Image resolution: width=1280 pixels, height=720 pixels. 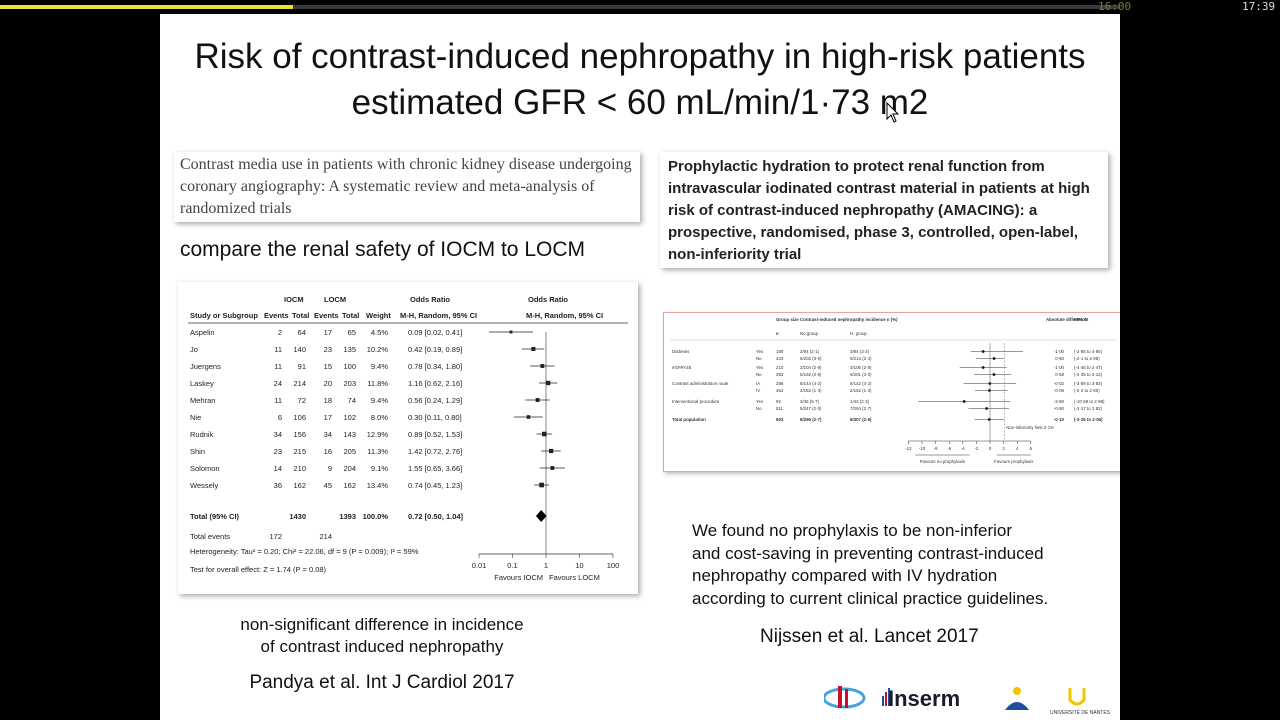 What do you see at coordinates (1088, 351) in the screenshot?
I see `difference-ci: (-2·85 to 4·85)` at bounding box center [1088, 351].